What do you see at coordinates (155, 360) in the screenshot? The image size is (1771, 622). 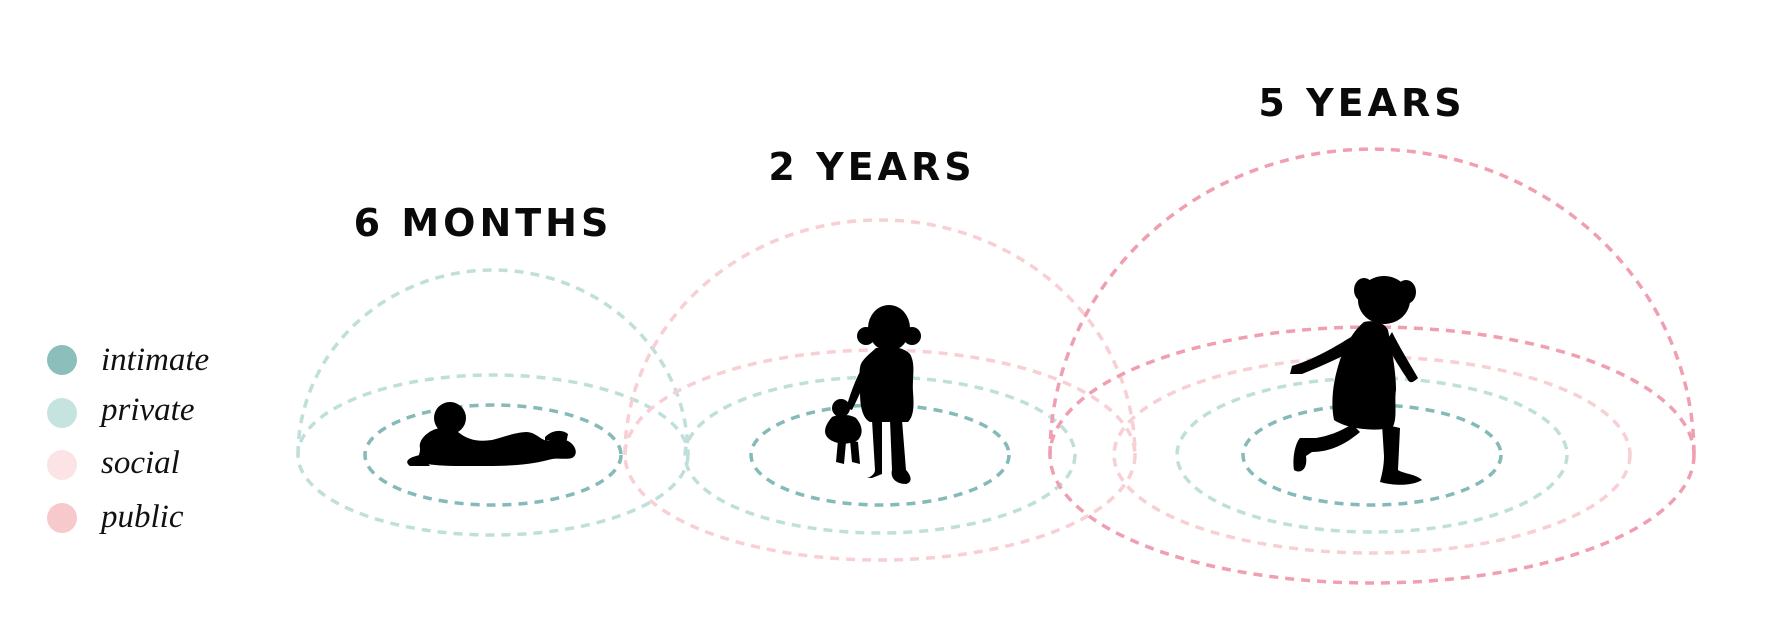 I see `legend-label-intimate: intimate` at bounding box center [155, 360].